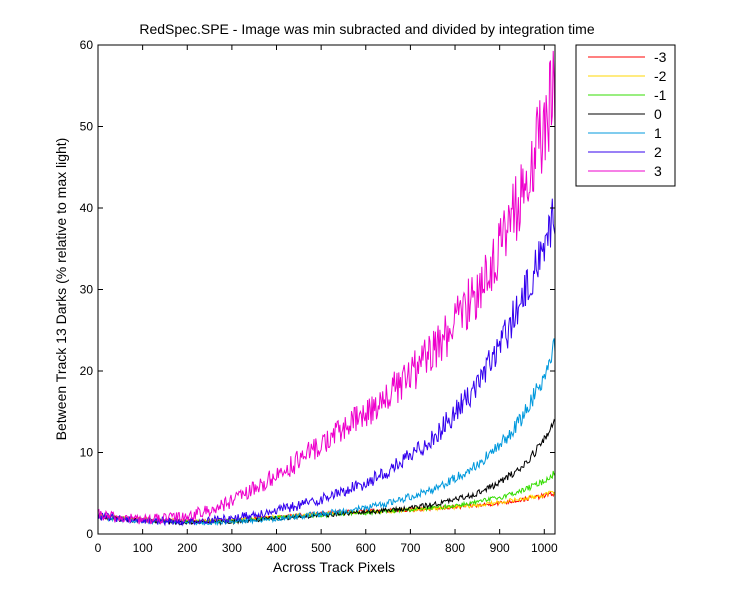 This screenshot has height=600, width=750. Describe the element at coordinates (658, 114) in the screenshot. I see `legend-label: 0` at that location.